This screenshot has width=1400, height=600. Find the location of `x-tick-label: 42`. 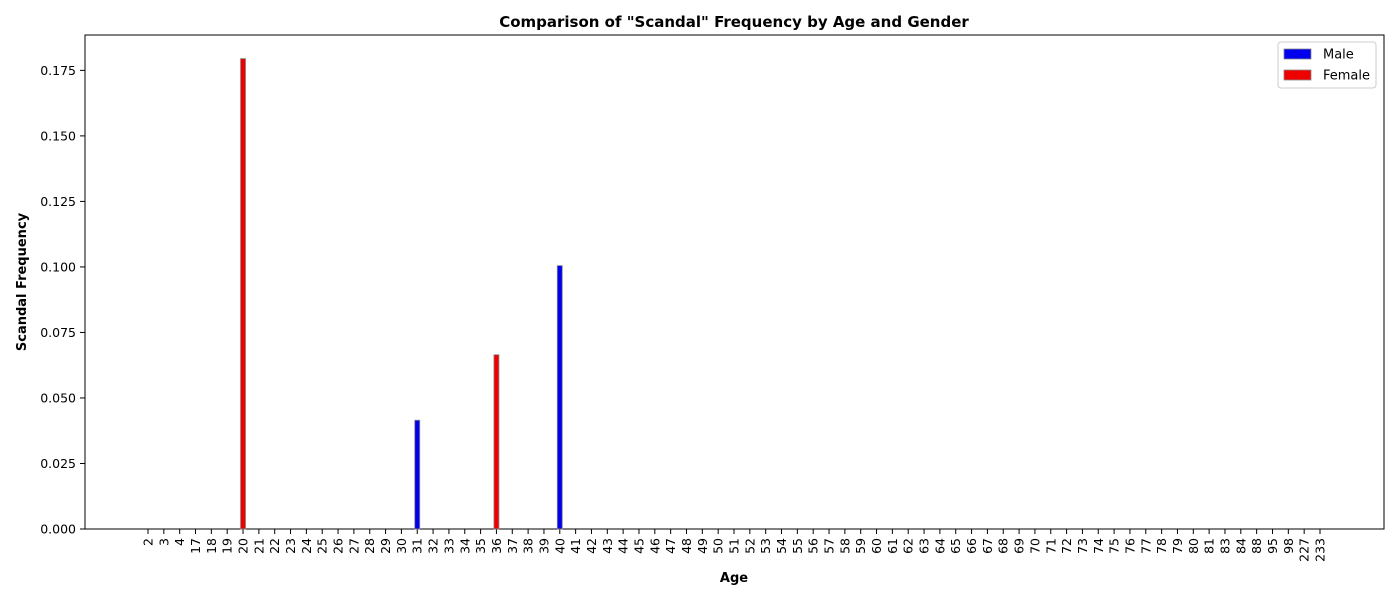

x-tick-label: 42 is located at coordinates (591, 546).